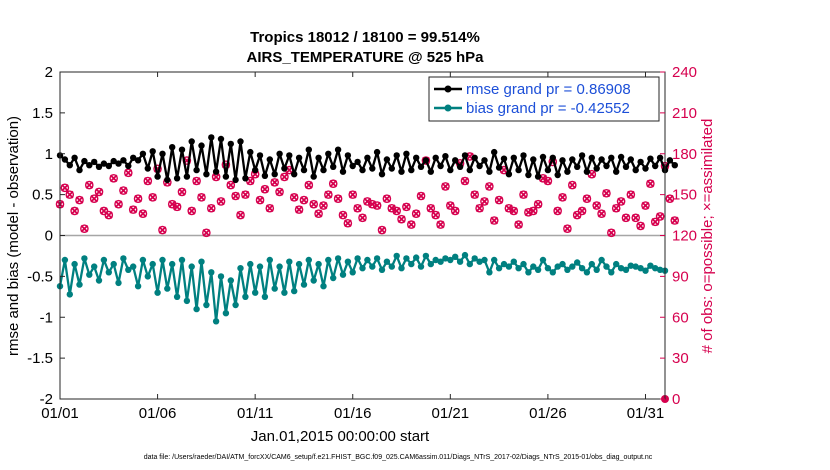 Image resolution: width=830 pixels, height=470 pixels. What do you see at coordinates (680, 317) in the screenshot?
I see `y-right-tick-label: 60` at bounding box center [680, 317].